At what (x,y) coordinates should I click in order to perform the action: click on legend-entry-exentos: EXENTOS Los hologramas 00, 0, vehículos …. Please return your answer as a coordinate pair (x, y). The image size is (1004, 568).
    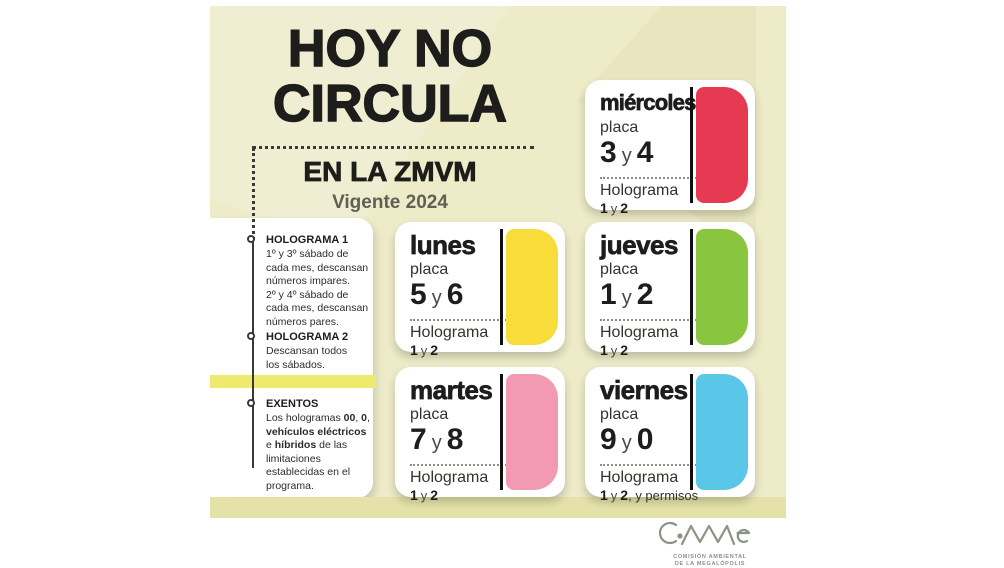
    Looking at the image, I should click on (318, 445).